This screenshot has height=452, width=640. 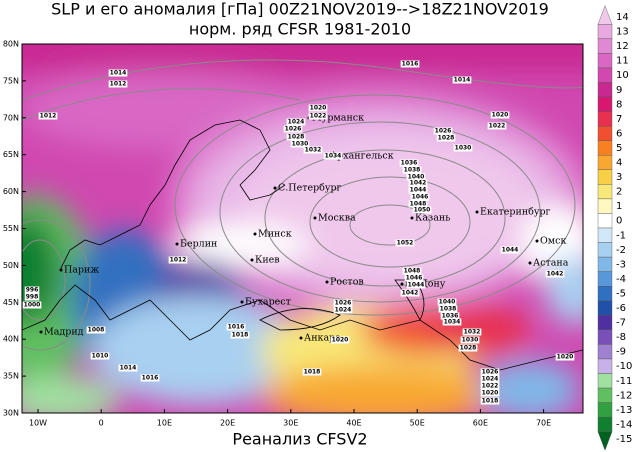 I want to click on isobar-label: 1022, so click(x=318, y=116).